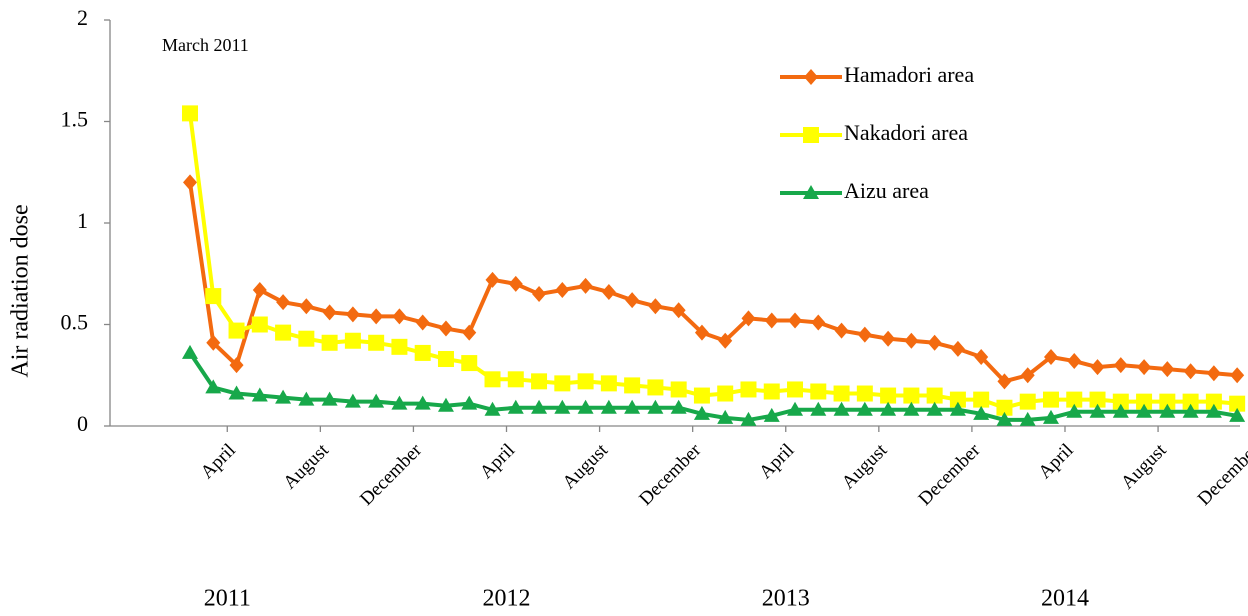  What do you see at coordinates (82, 17) in the screenshot?
I see `y-tick-label: 2` at bounding box center [82, 17].